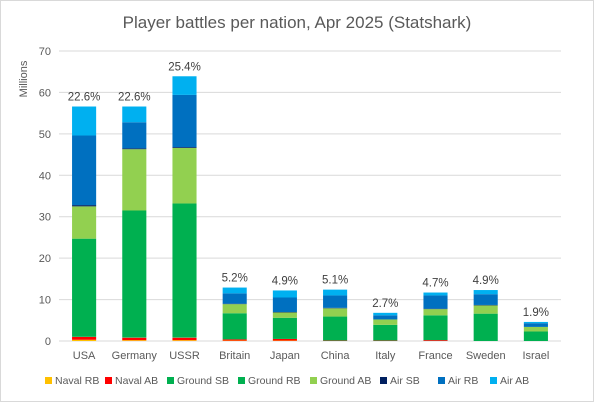  I want to click on x-category-label: Britain, so click(234, 356).